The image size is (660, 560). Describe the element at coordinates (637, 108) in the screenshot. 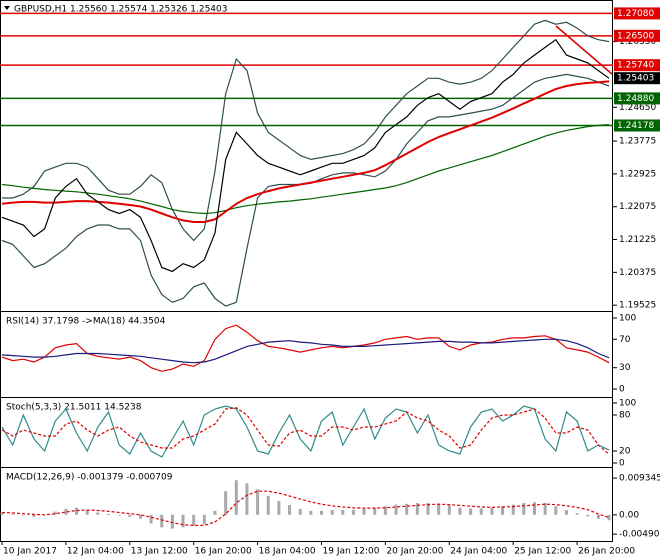

I see `y-tick-label: 1.24650` at that location.